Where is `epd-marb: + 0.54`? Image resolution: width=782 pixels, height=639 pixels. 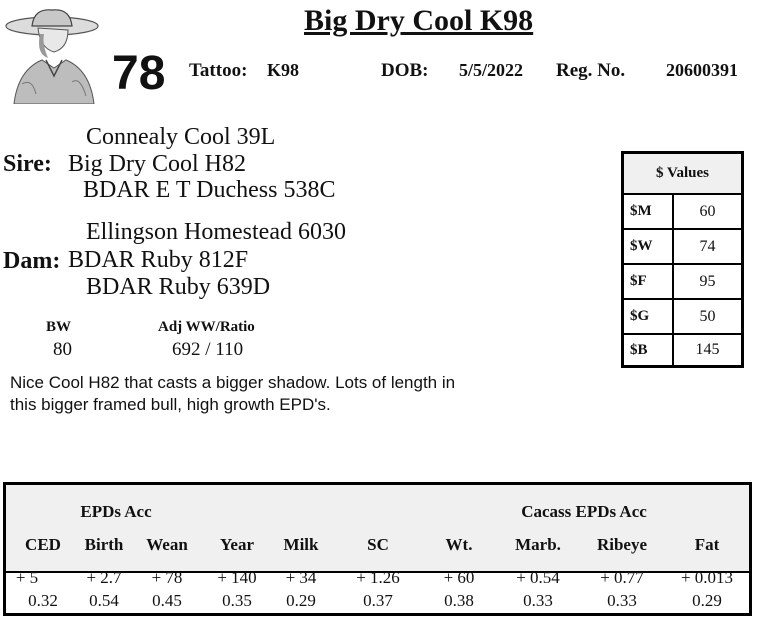 epd-marb: + 0.54 is located at coordinates (538, 577).